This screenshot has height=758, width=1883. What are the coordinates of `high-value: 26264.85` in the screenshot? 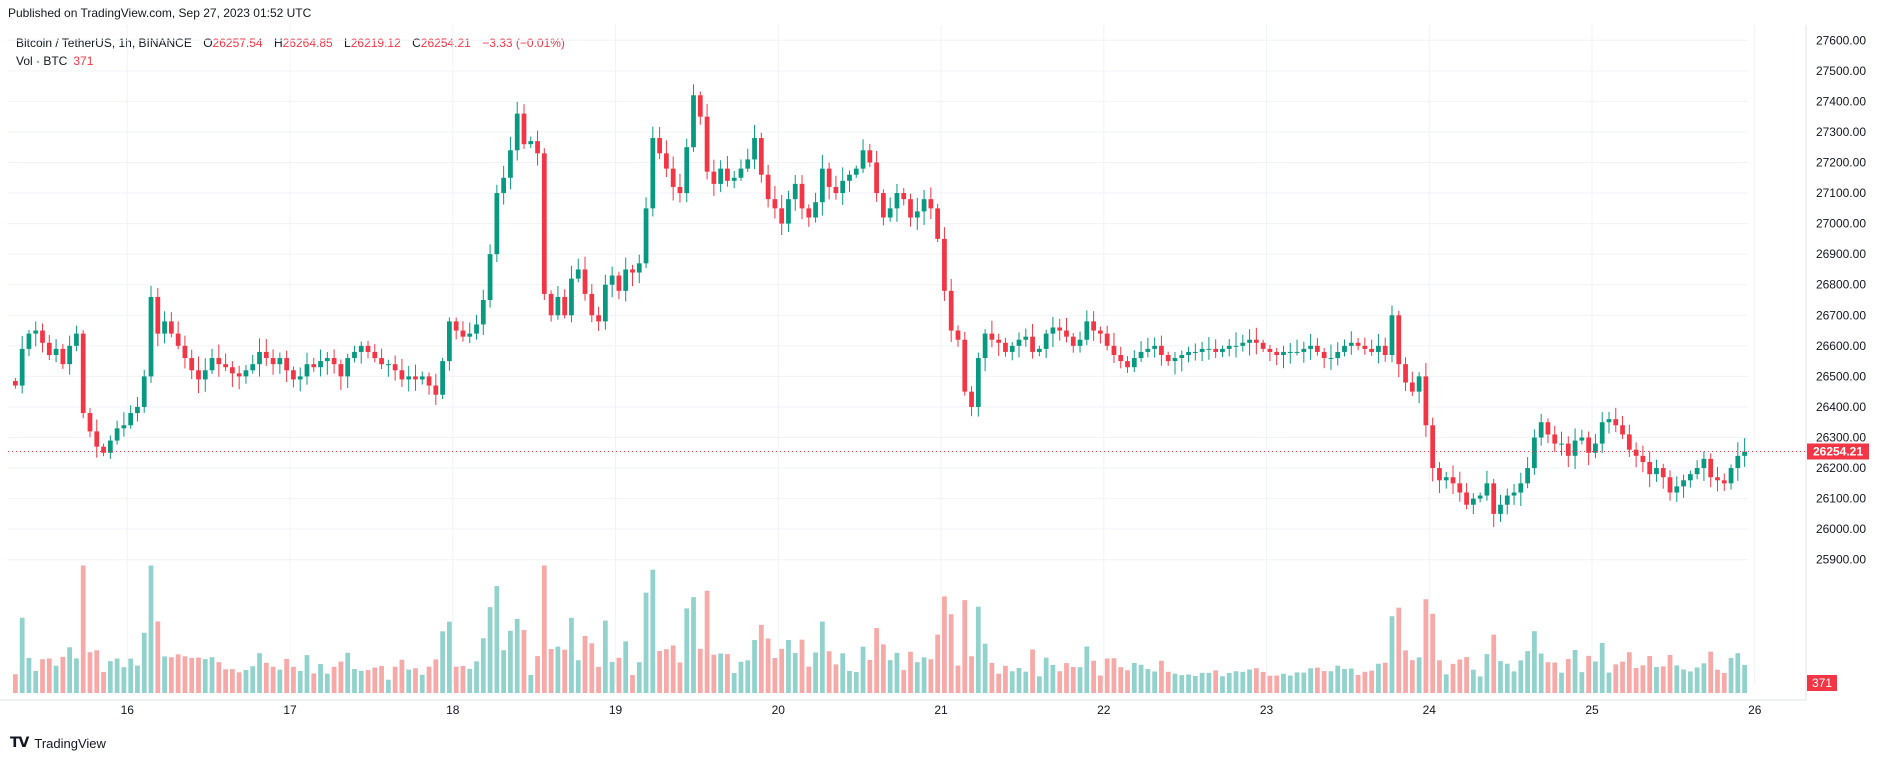 It's located at (307, 43).